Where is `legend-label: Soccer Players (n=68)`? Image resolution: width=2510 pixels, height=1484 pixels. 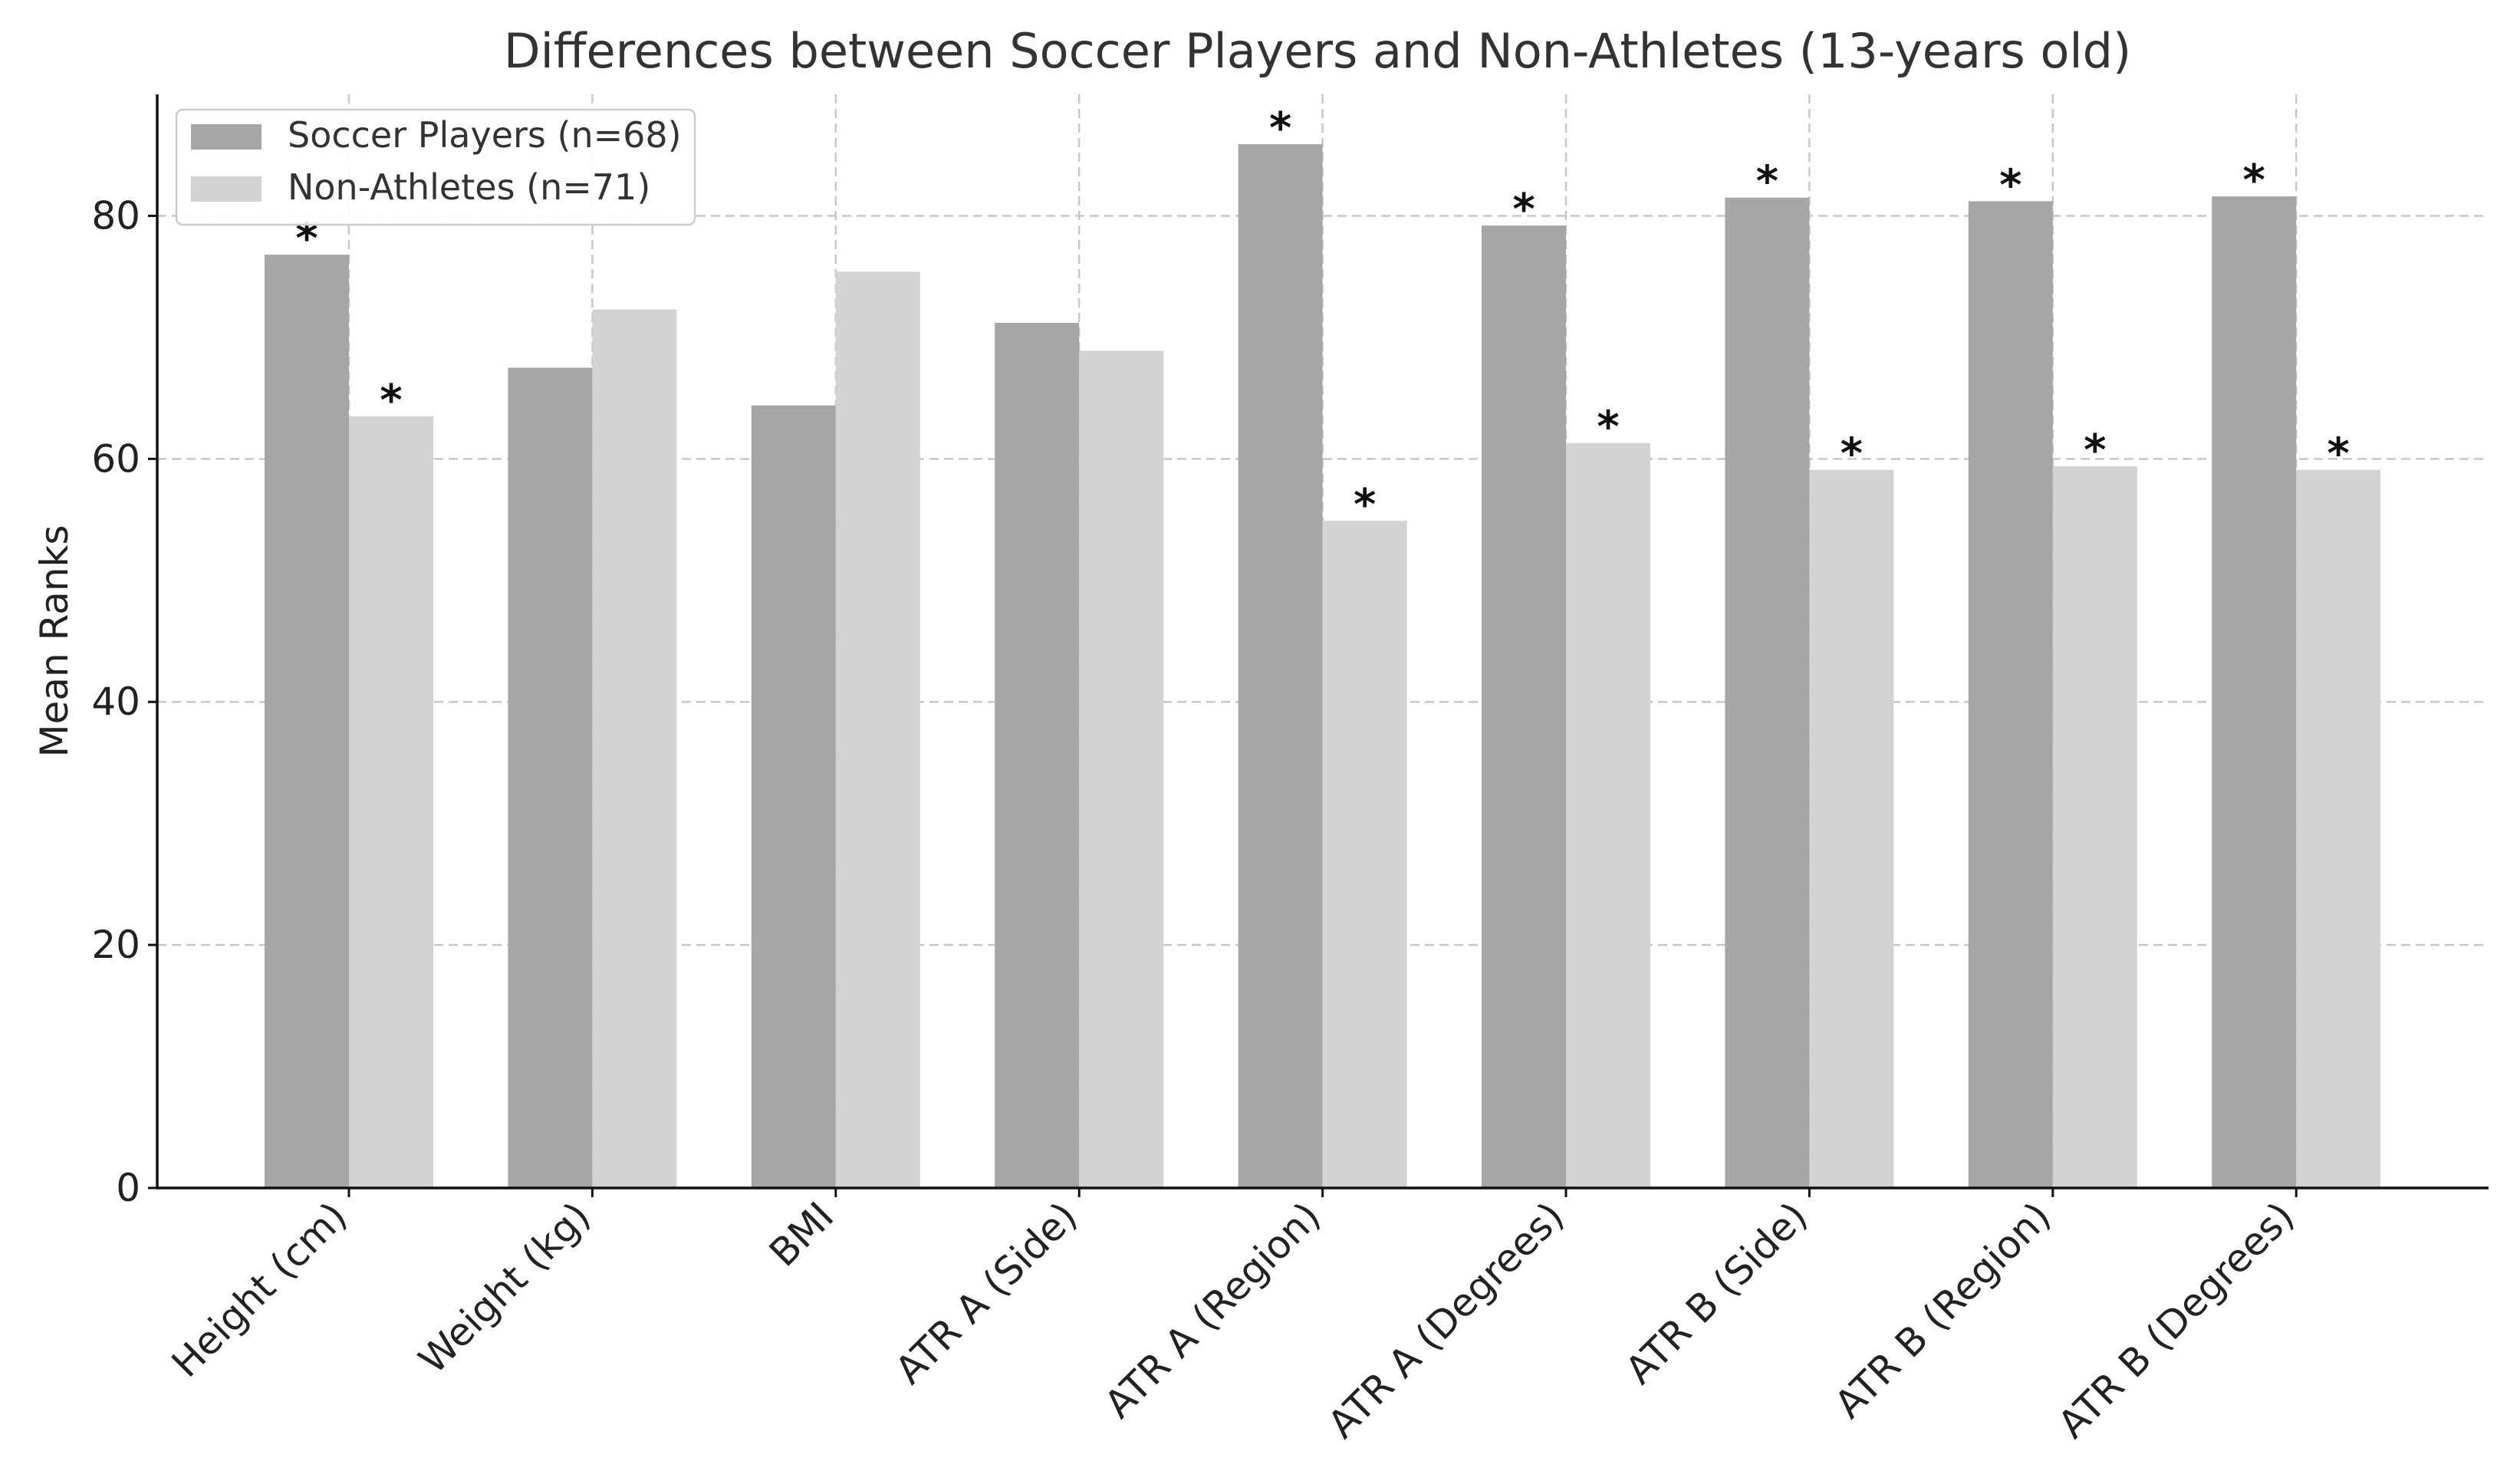 legend-label: Soccer Players (n=68) is located at coordinates (485, 135).